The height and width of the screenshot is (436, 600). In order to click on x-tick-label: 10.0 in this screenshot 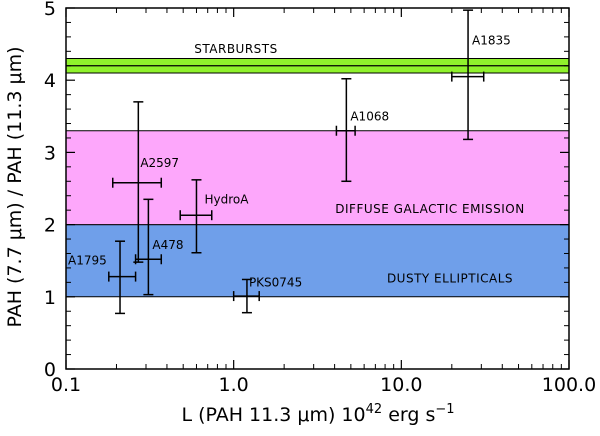, I will do `click(401, 385)`.